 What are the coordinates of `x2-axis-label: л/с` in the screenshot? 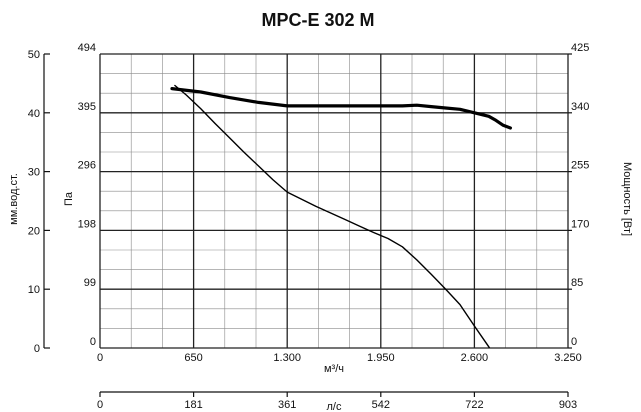 It's located at (334, 406).